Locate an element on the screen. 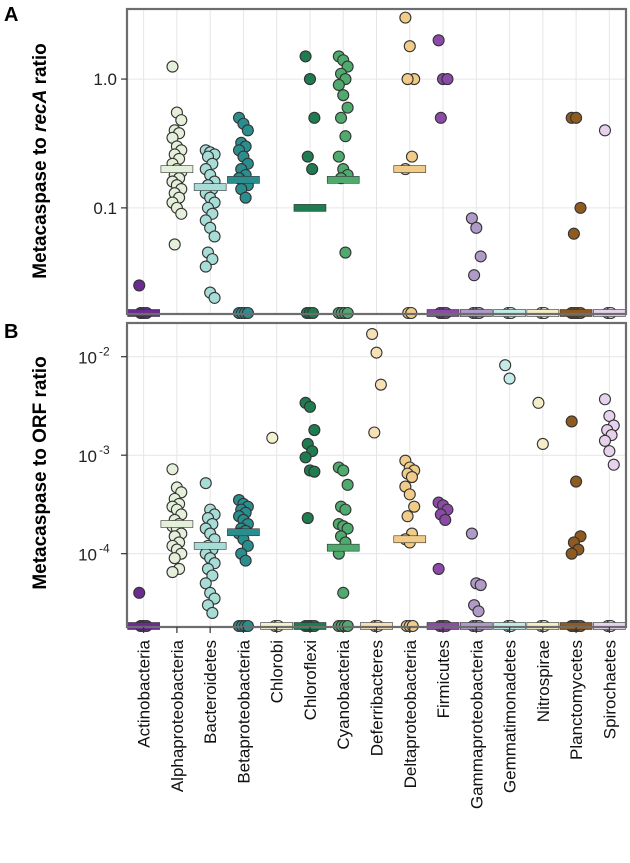  x-tick-label-gammaproteobacteria: Gammaproteobacteria is located at coordinates (476, 724).